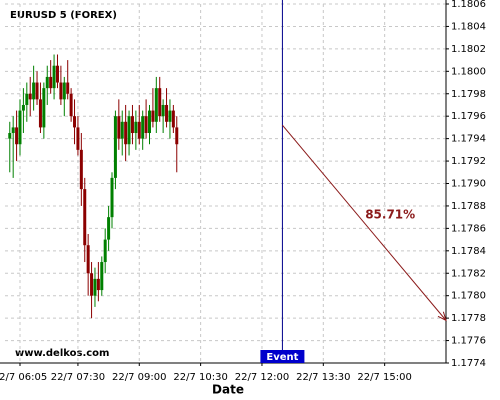  What do you see at coordinates (468, 228) in the screenshot?
I see `y-tick-label: 1.1786` at bounding box center [468, 228].